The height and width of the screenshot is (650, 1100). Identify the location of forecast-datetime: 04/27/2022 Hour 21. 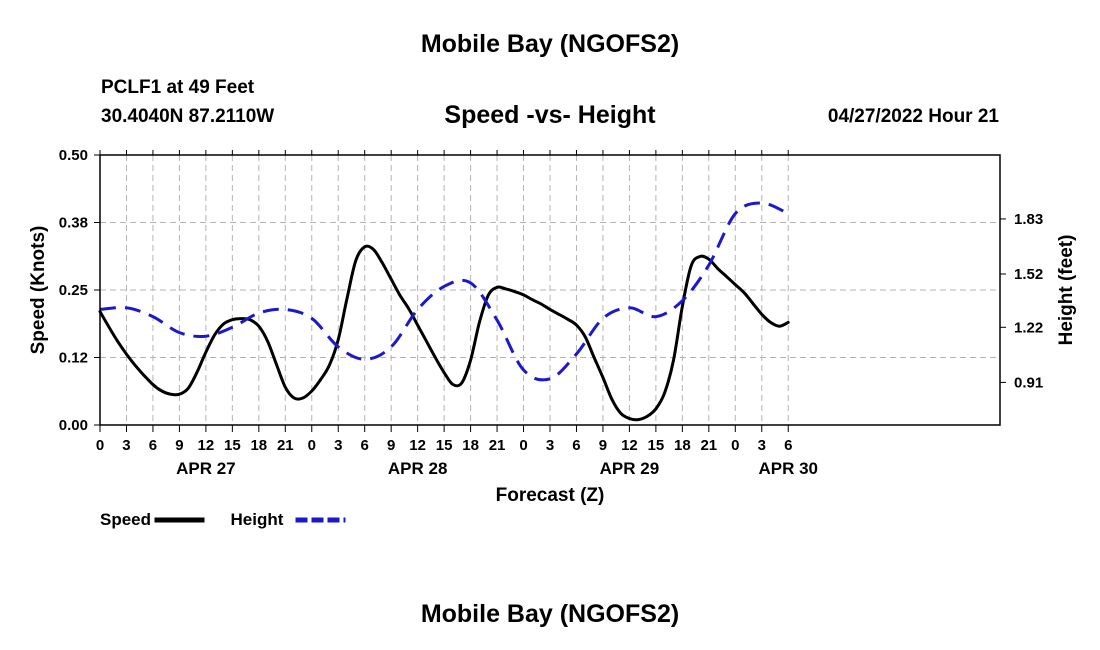
(913, 116).